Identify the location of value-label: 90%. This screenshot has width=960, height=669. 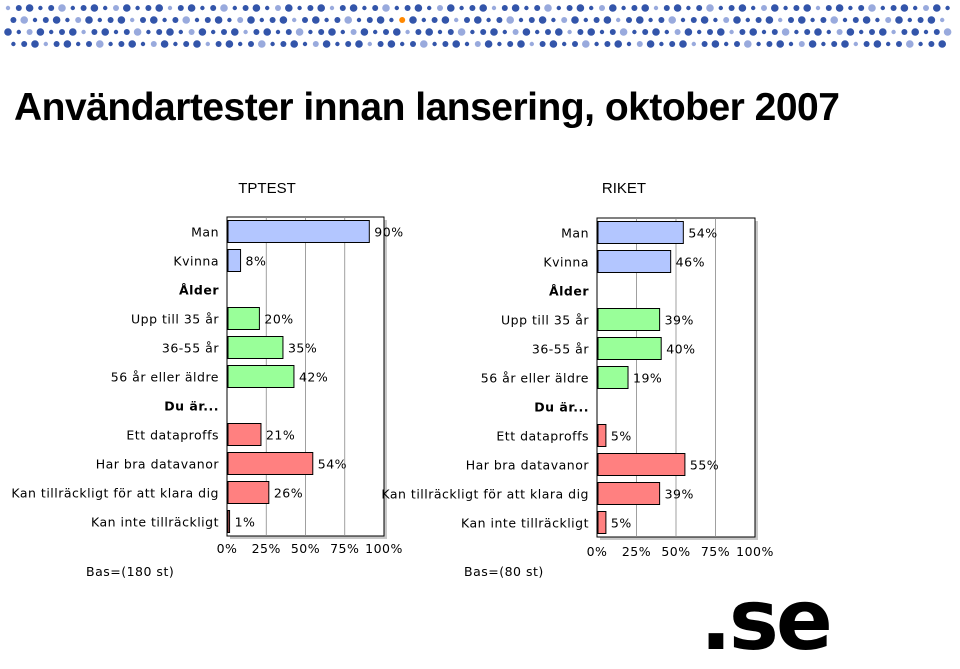
(388, 232).